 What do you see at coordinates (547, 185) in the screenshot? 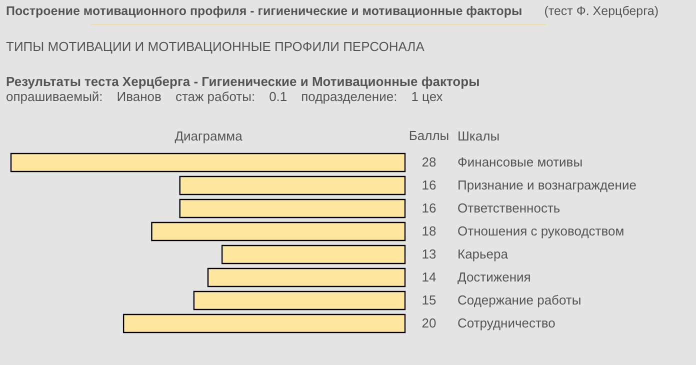
I see `y-tick-label: Признание и вознаграждение` at bounding box center [547, 185].